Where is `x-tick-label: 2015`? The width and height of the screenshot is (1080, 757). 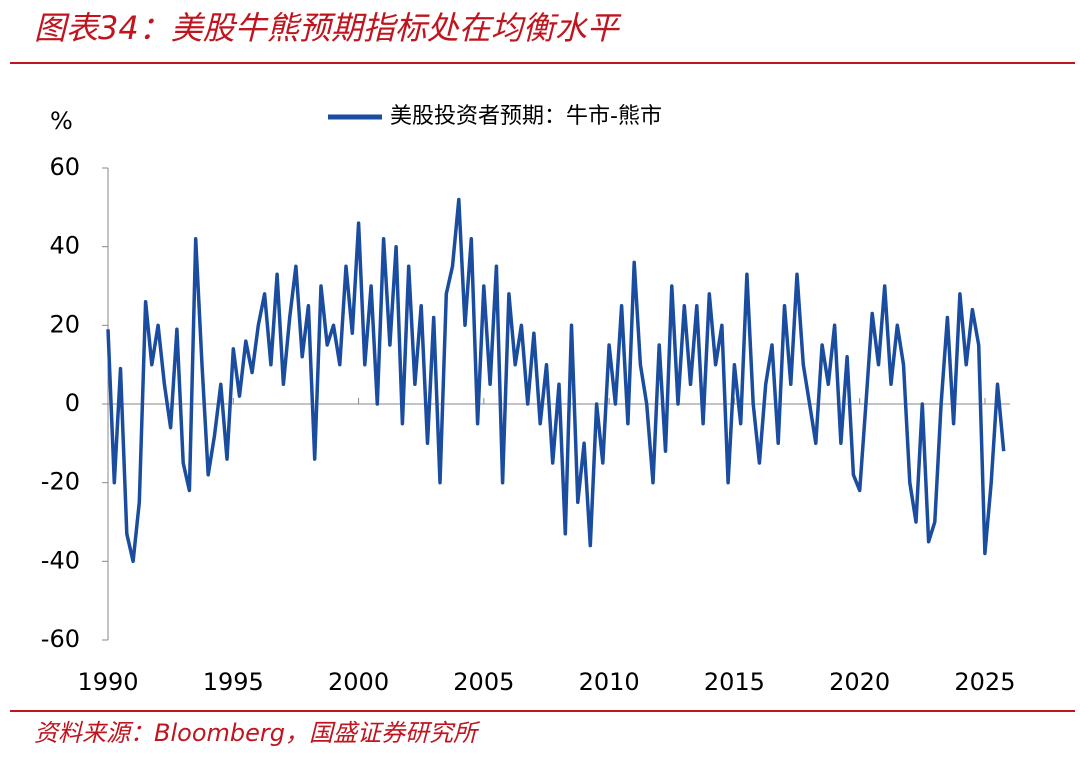 x-tick-label: 2015 is located at coordinates (734, 682).